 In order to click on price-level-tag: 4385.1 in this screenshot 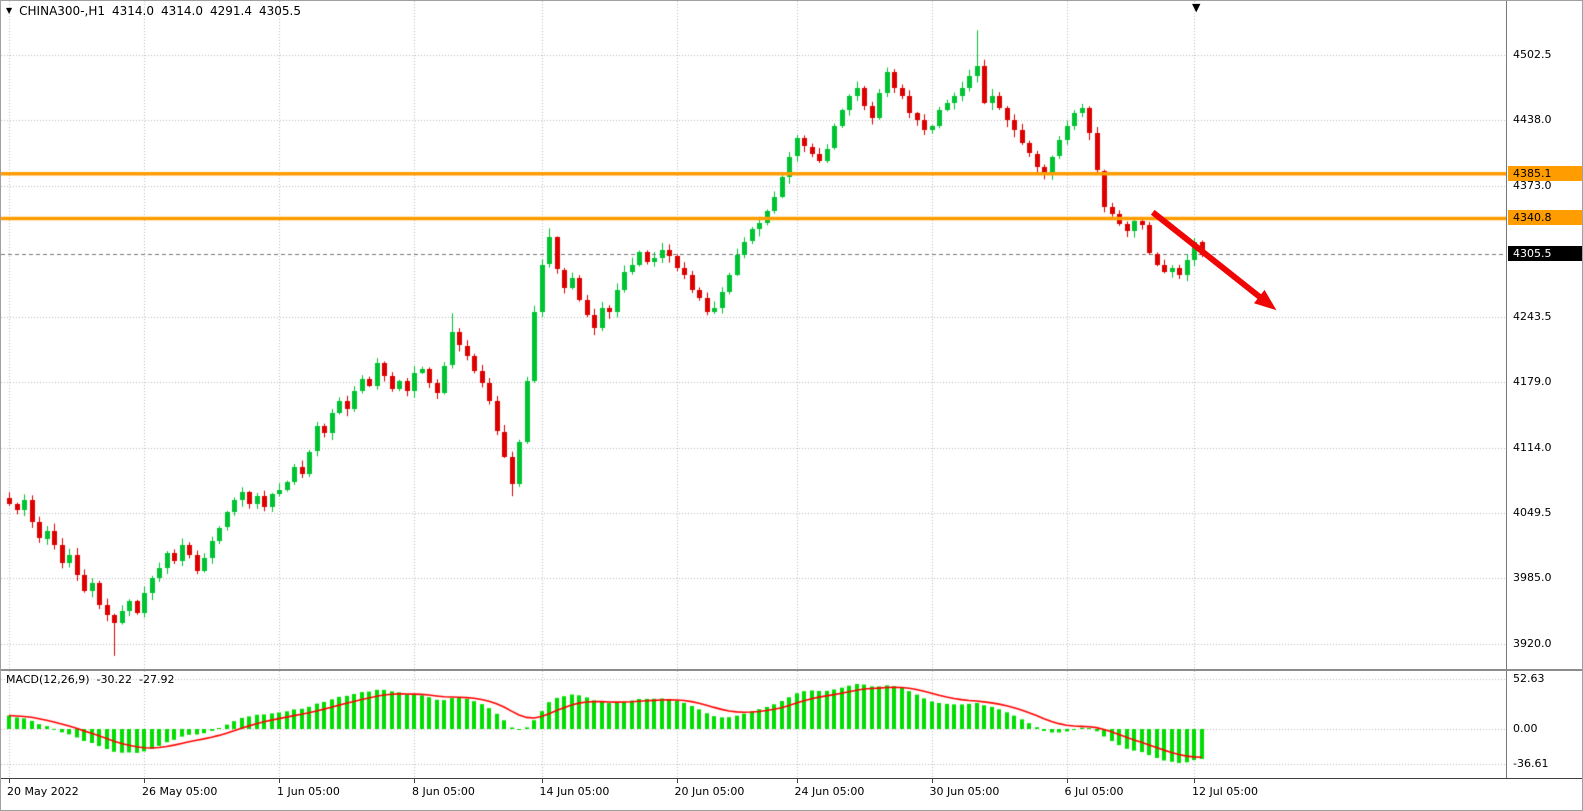, I will do `click(1545, 173)`.